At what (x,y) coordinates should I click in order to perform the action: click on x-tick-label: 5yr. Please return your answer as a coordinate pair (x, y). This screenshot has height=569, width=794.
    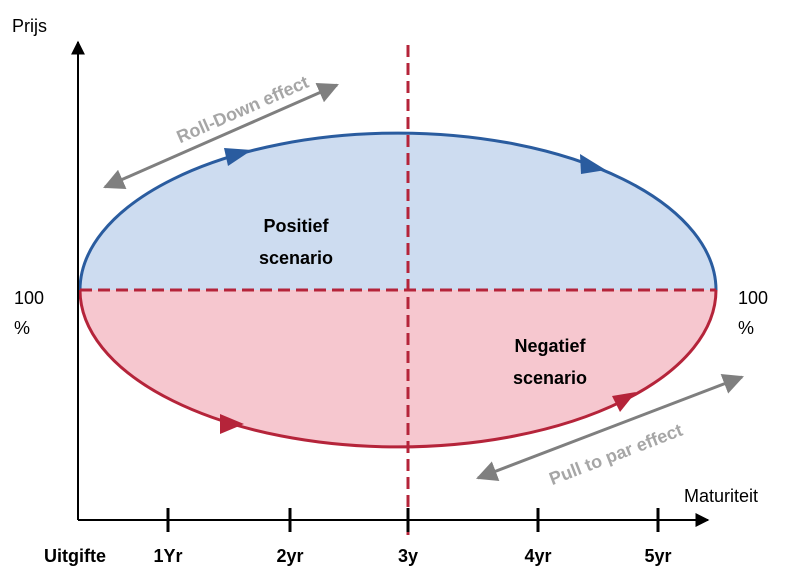
    Looking at the image, I should click on (657, 556).